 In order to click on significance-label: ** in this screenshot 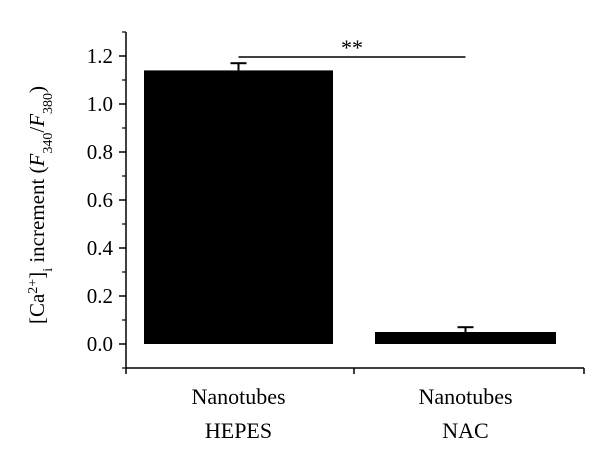, I will do `click(352, 47)`.